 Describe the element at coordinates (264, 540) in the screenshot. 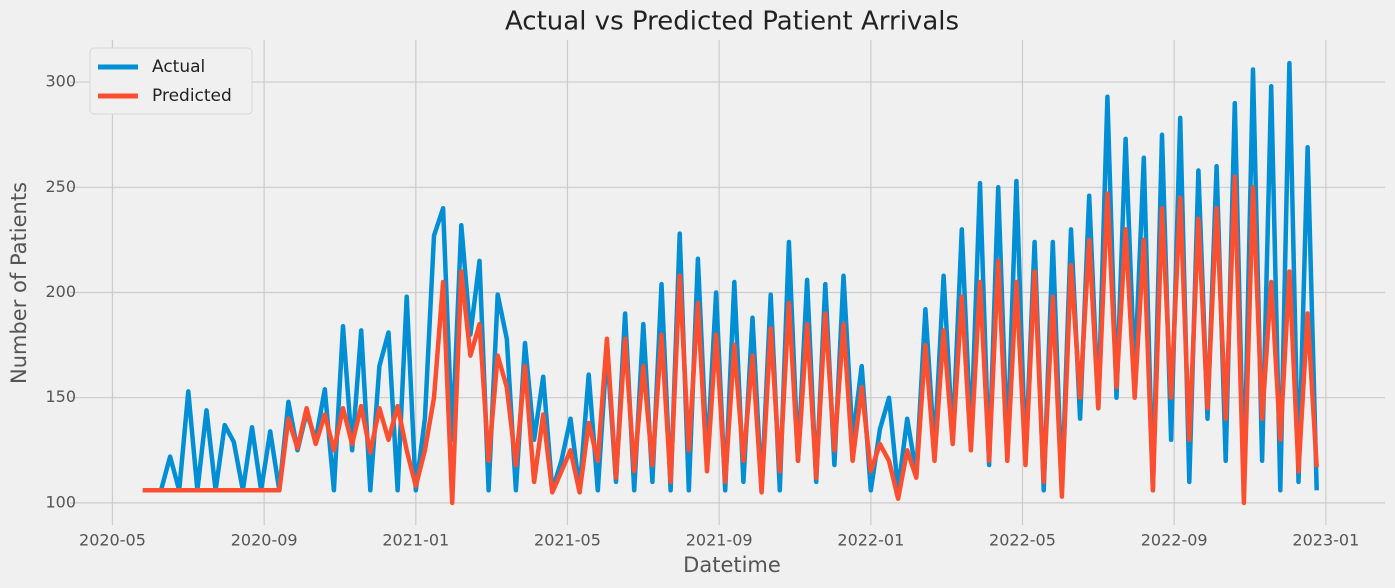

I see `x-tick-label: 2020-09` at that location.